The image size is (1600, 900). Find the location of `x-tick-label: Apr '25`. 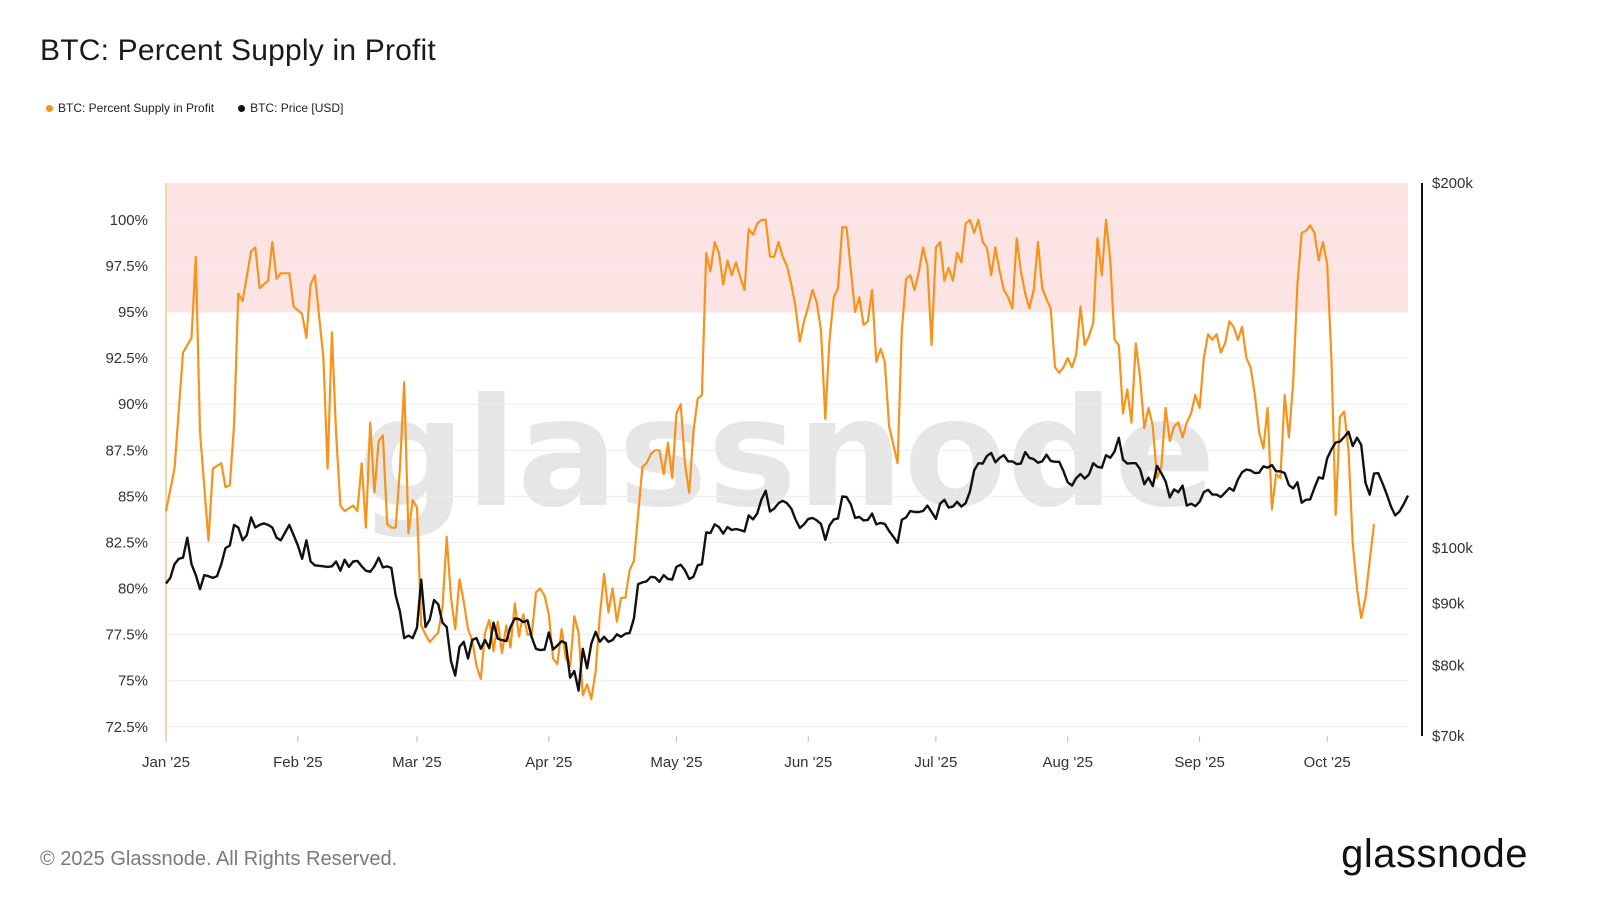

x-tick-label: Apr '25 is located at coordinates (548, 762).